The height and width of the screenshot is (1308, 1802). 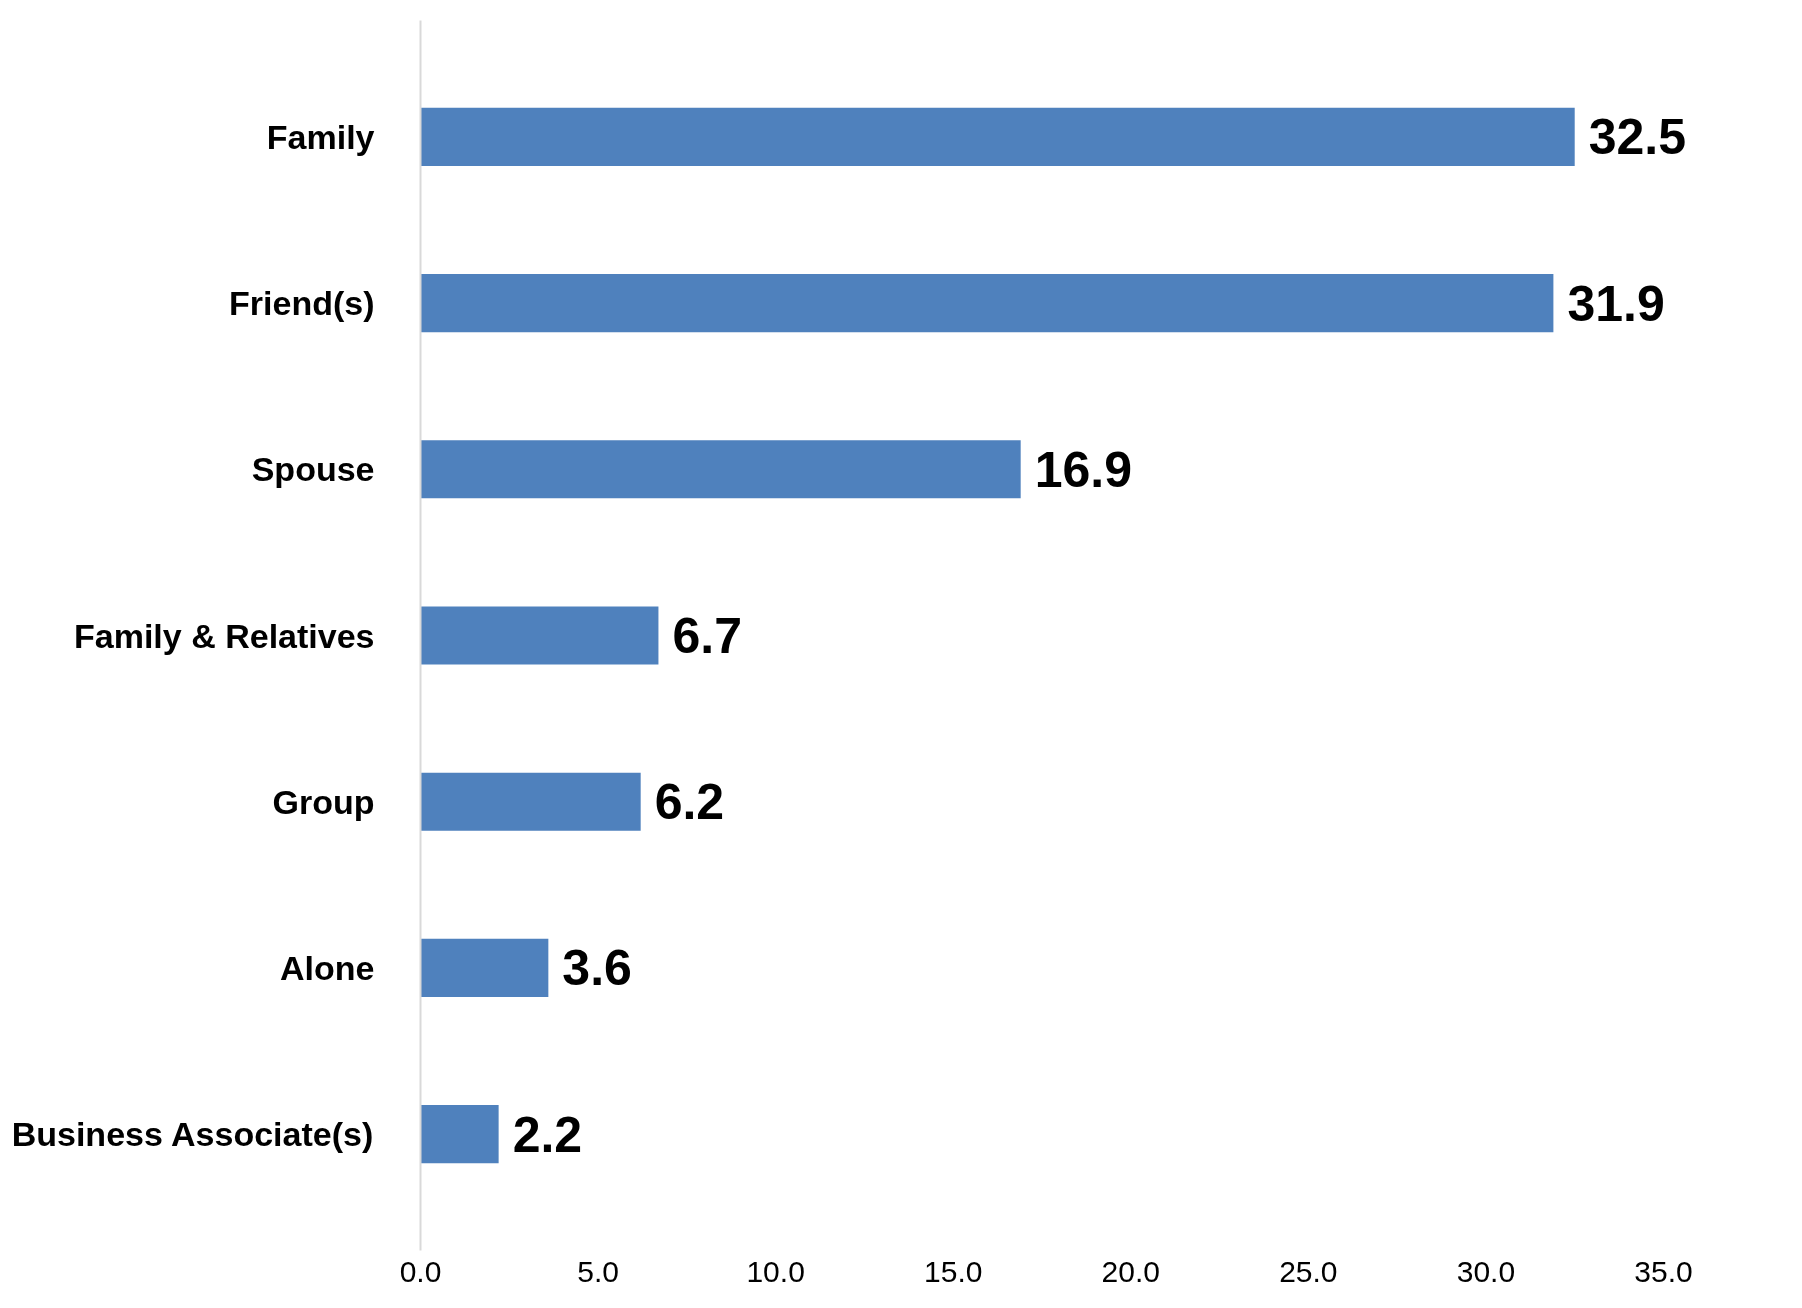 I want to click on y-tick-label: Friend(s), so click(x=302, y=303).